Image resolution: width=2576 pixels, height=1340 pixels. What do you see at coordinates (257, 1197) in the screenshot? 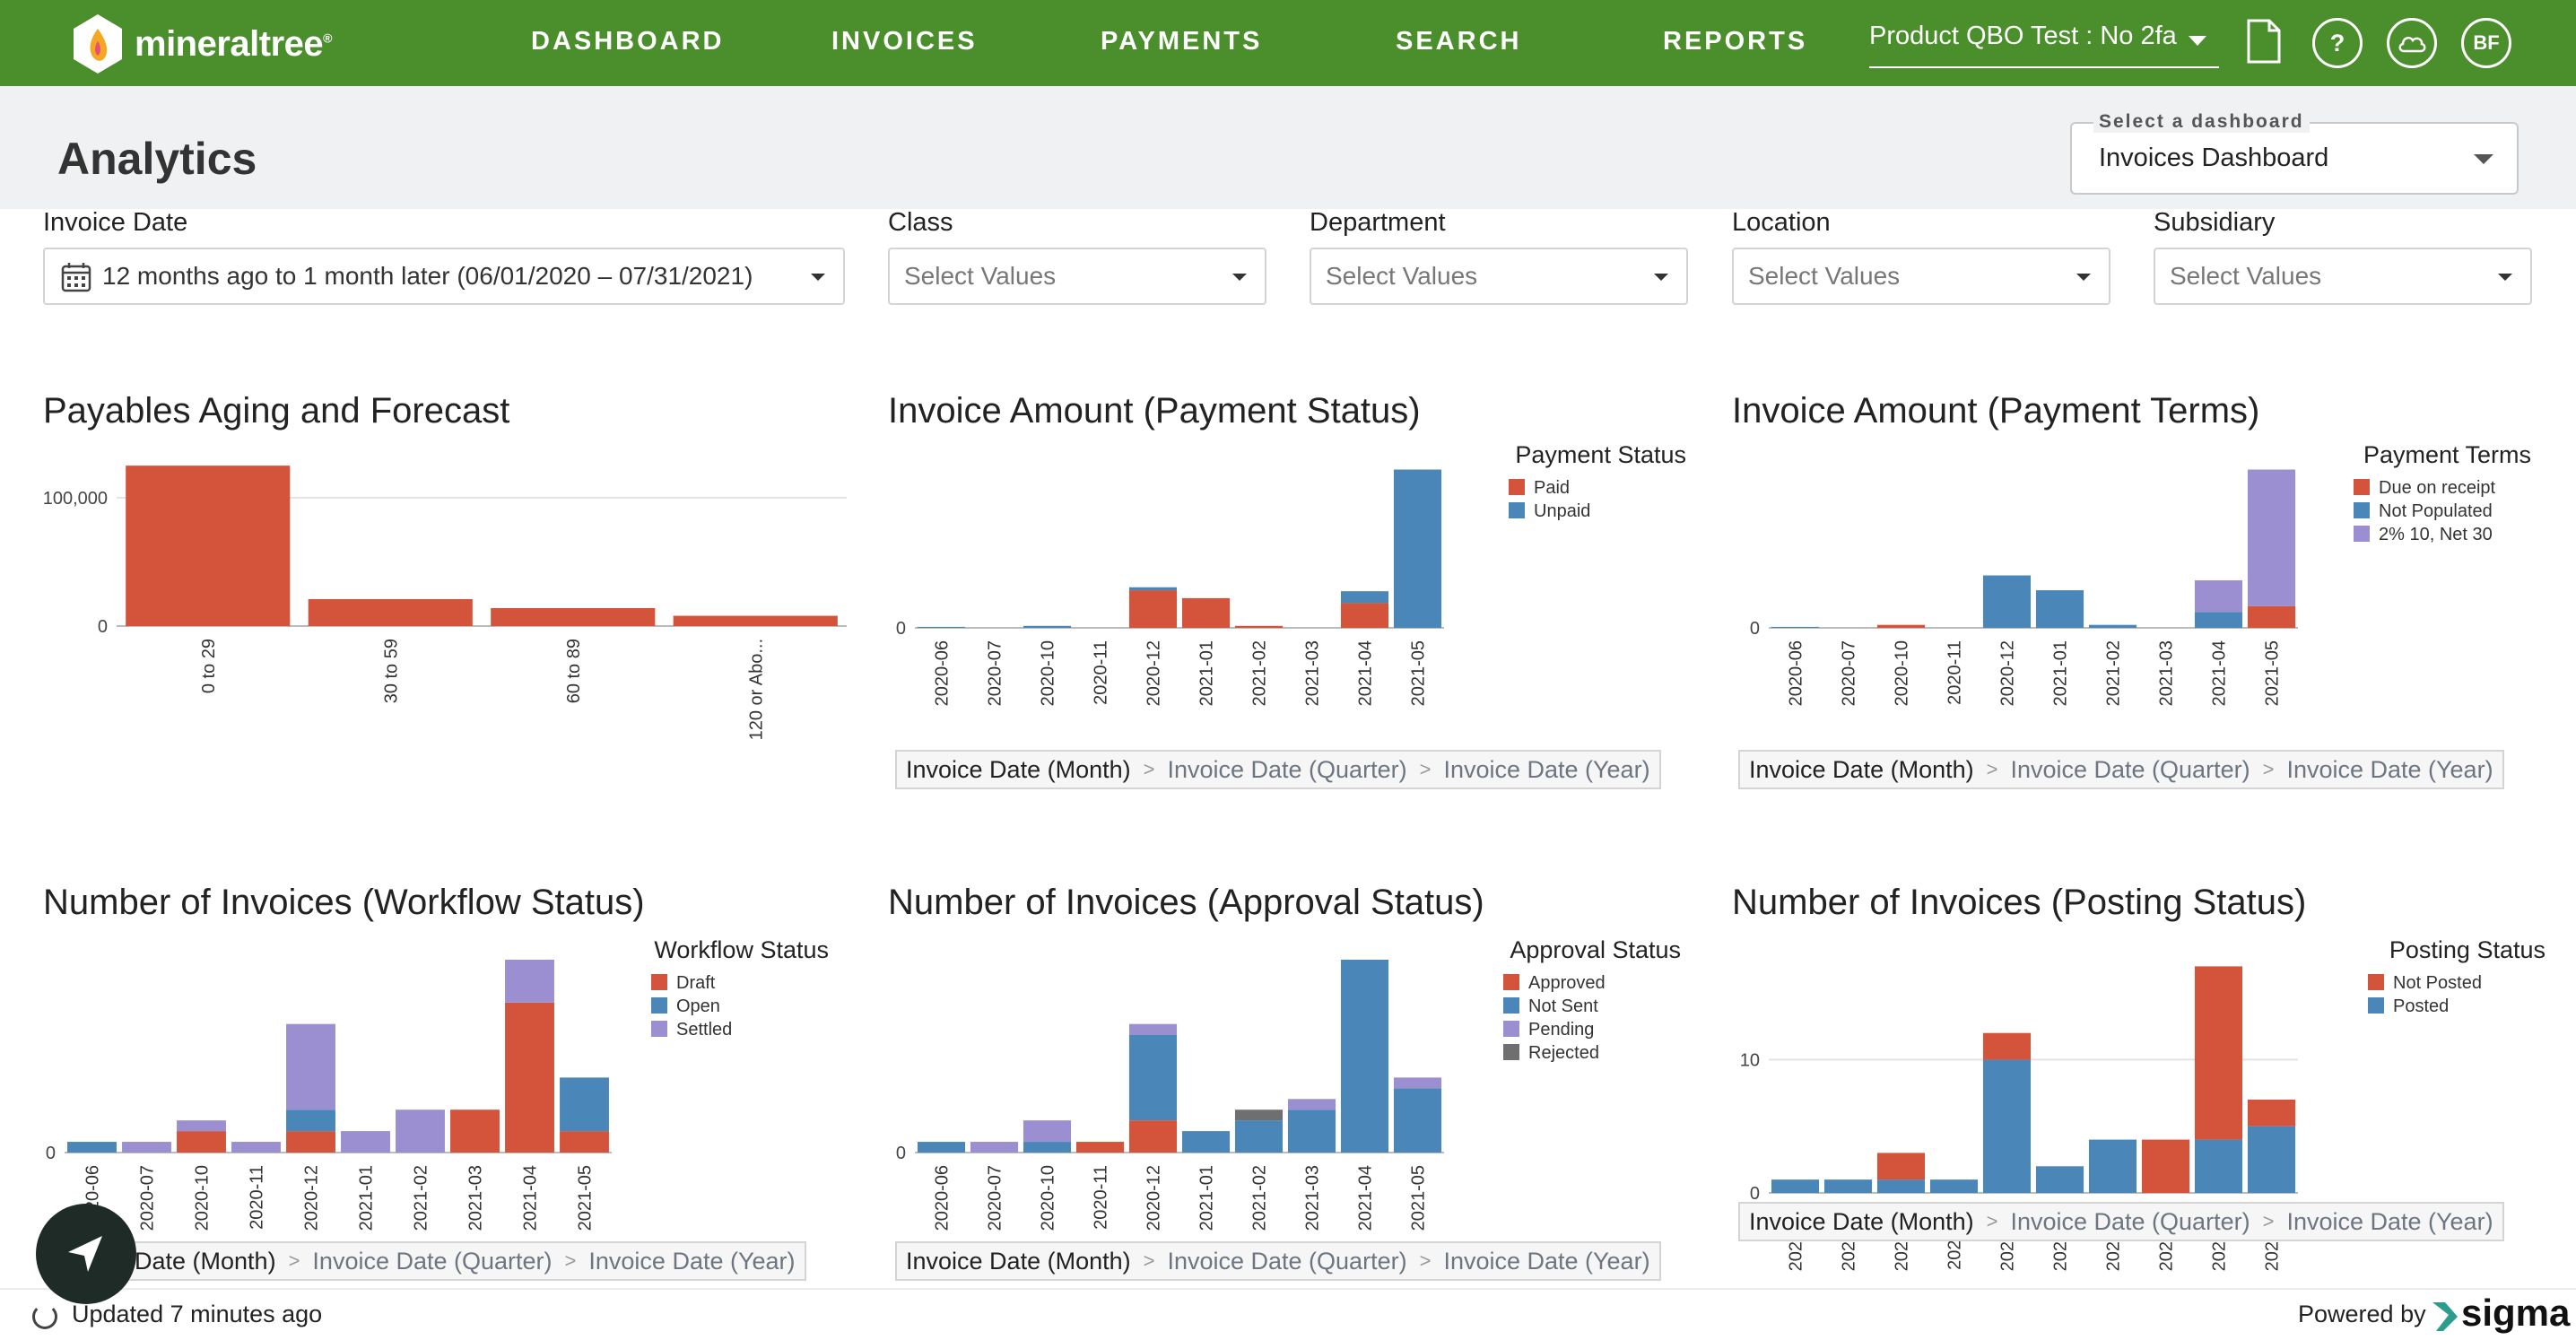
I see `x-tick-label: 2020-11` at bounding box center [257, 1197].